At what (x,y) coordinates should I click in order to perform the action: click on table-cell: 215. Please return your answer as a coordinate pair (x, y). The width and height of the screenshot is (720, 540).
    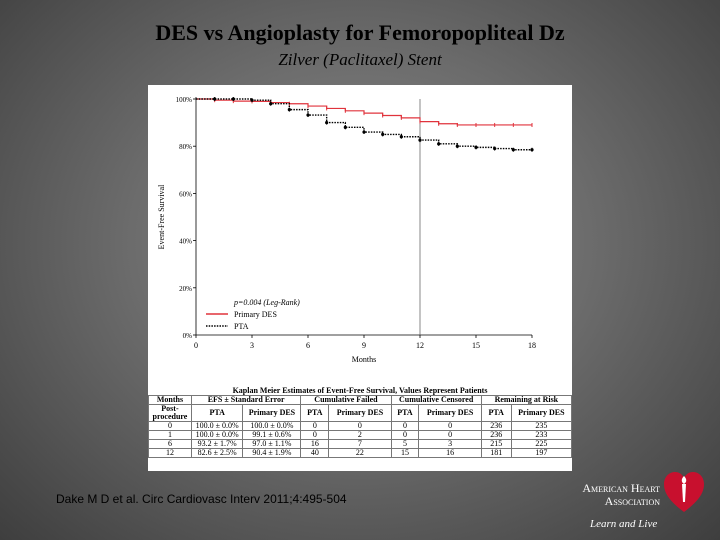
    Looking at the image, I should click on (496, 444).